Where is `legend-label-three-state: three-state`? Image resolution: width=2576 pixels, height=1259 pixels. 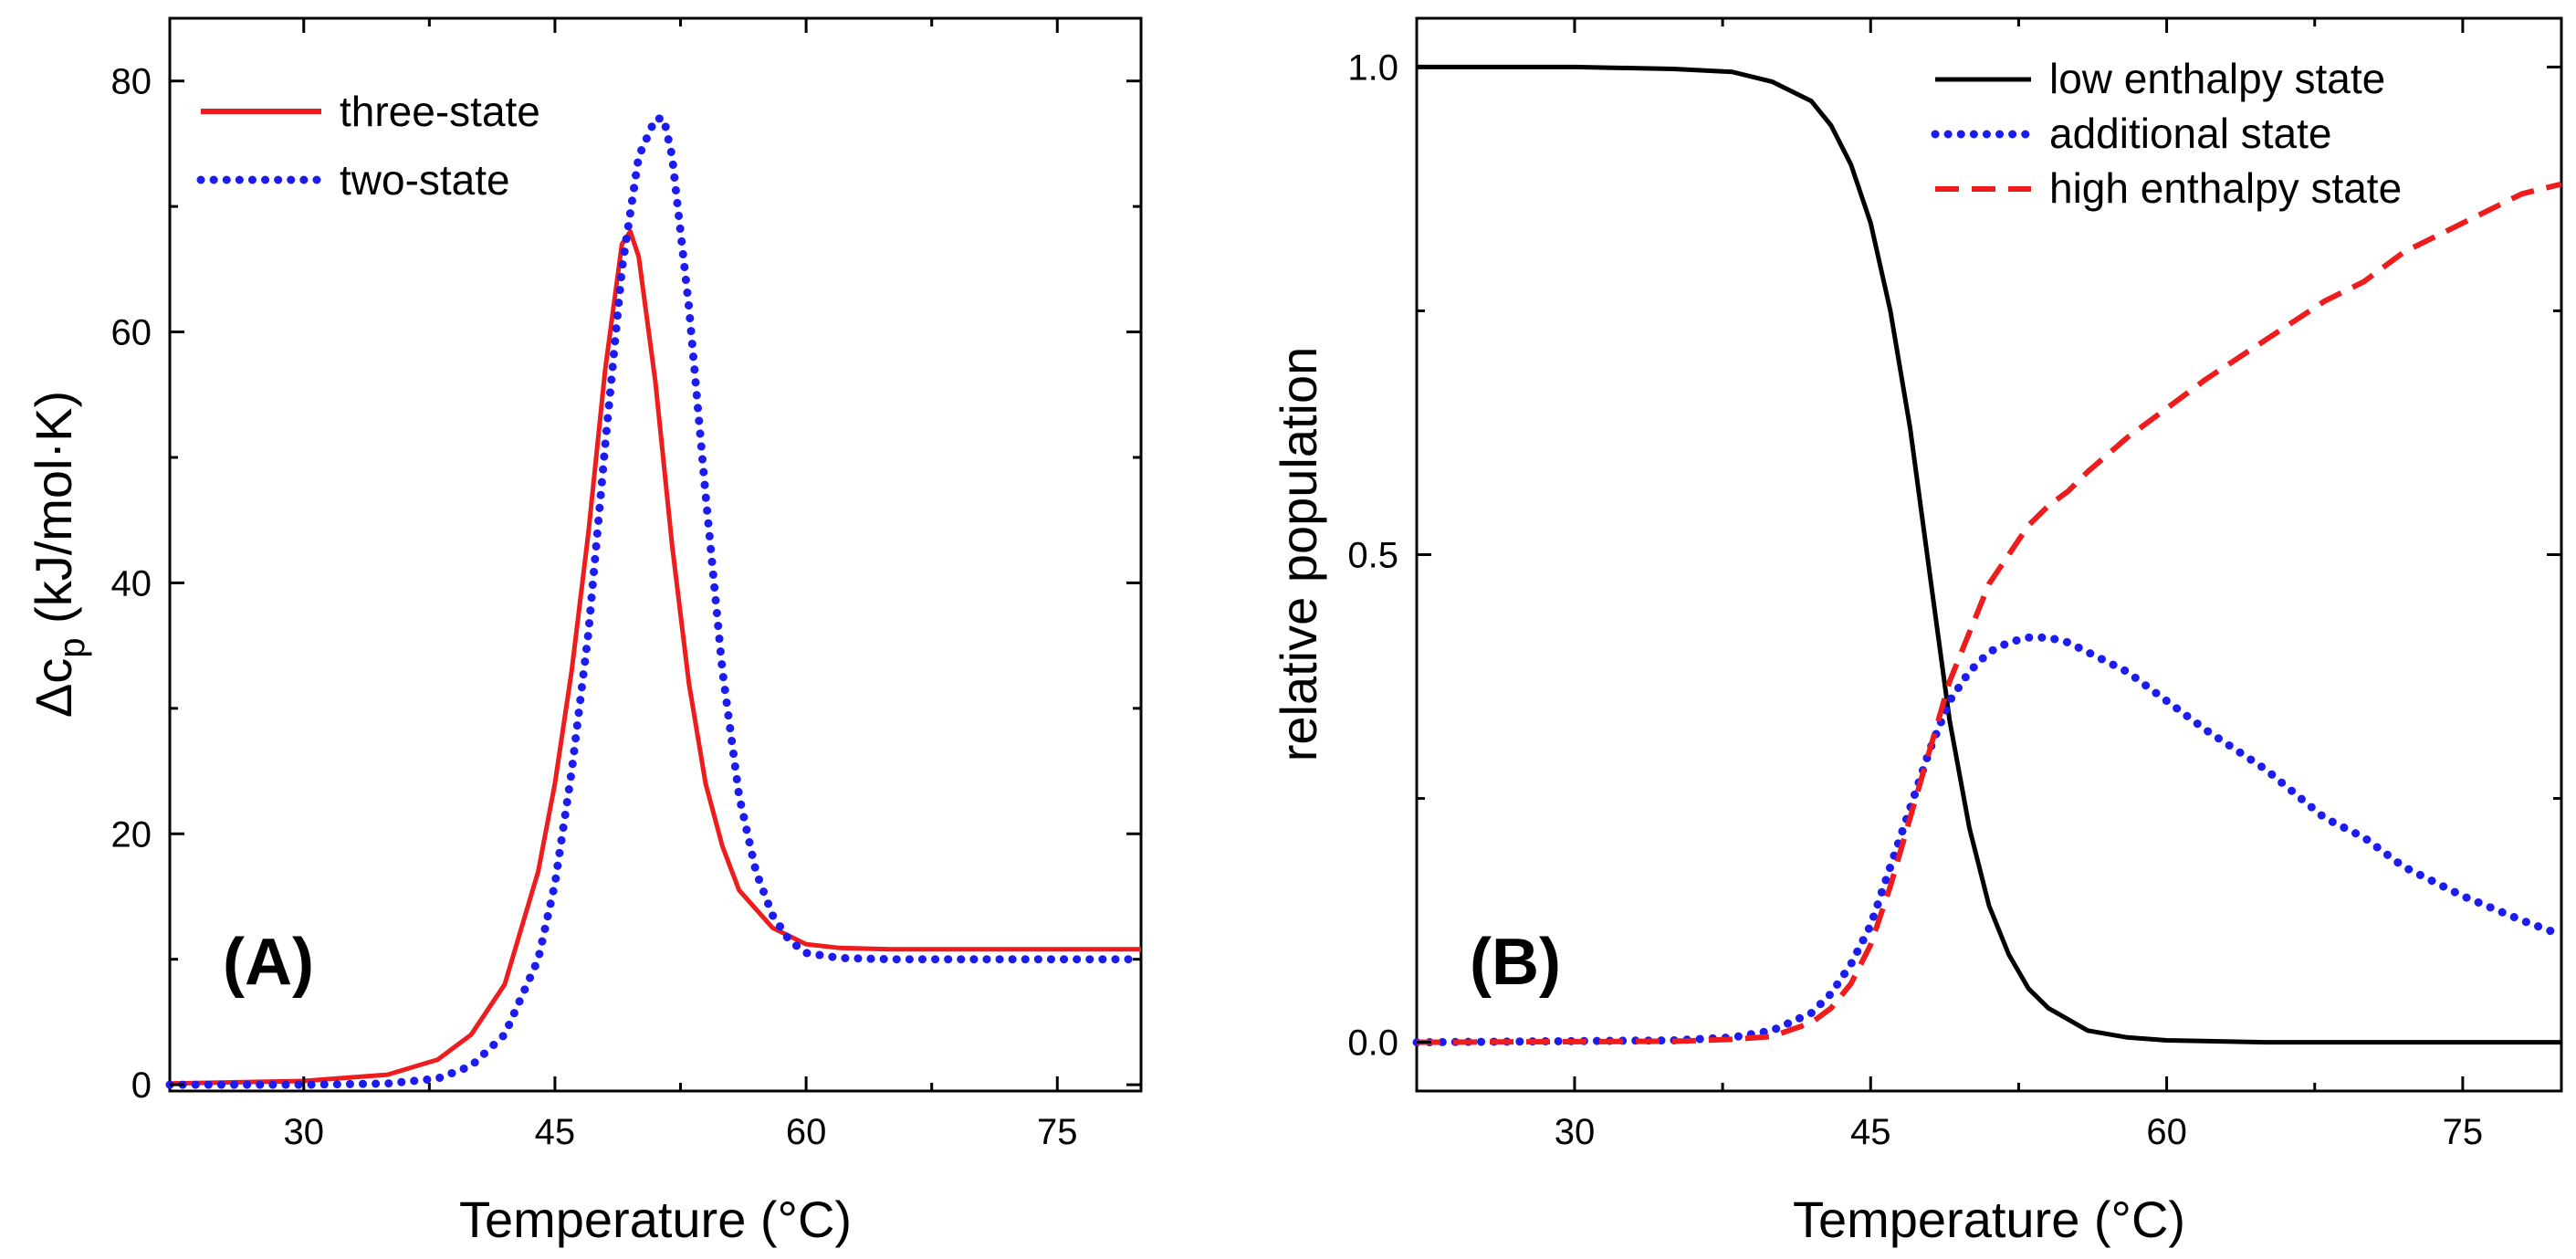 legend-label-three-state: three-state is located at coordinates (440, 111).